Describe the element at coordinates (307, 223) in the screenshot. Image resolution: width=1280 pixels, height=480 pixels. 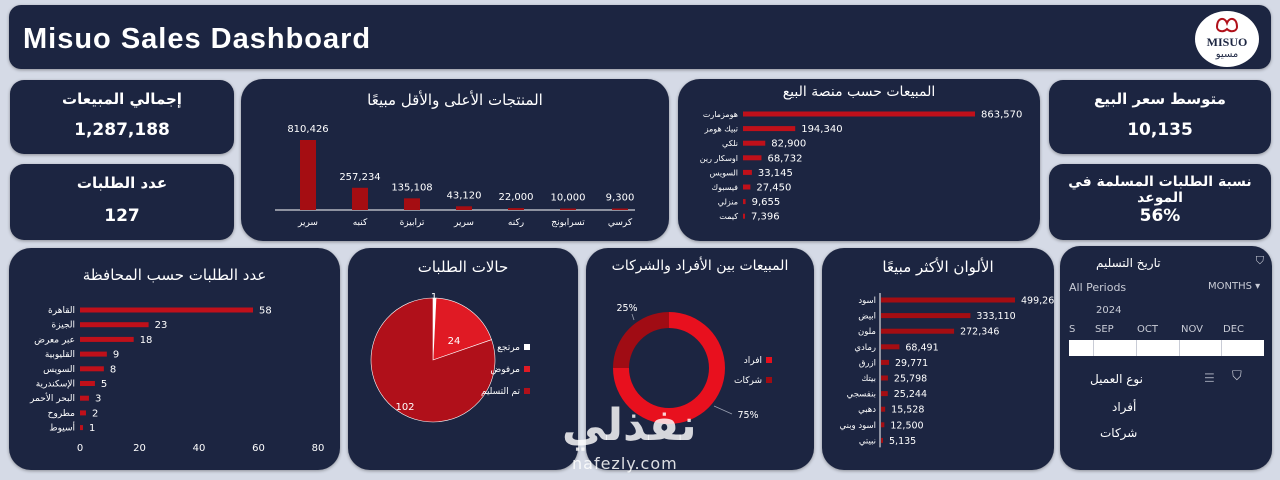
I see `category-label: سرير` at that location.